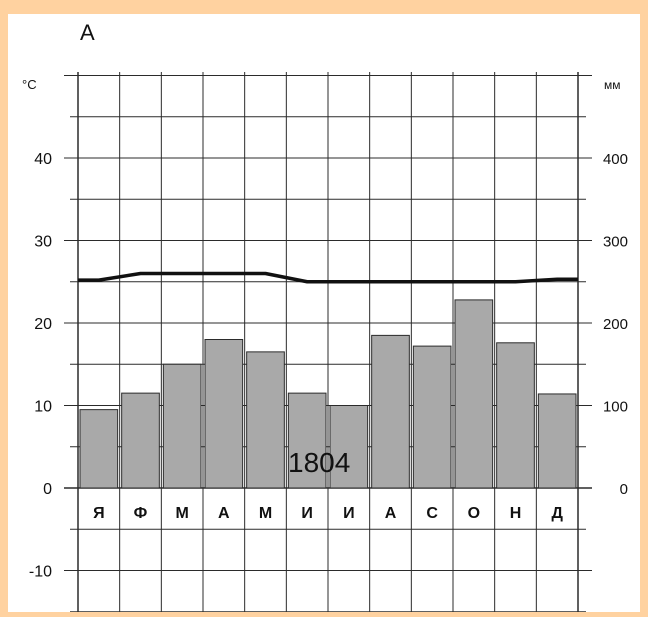 The width and height of the screenshot is (648, 617). What do you see at coordinates (99, 513) in the screenshot?
I see `month-label: Я` at bounding box center [99, 513].